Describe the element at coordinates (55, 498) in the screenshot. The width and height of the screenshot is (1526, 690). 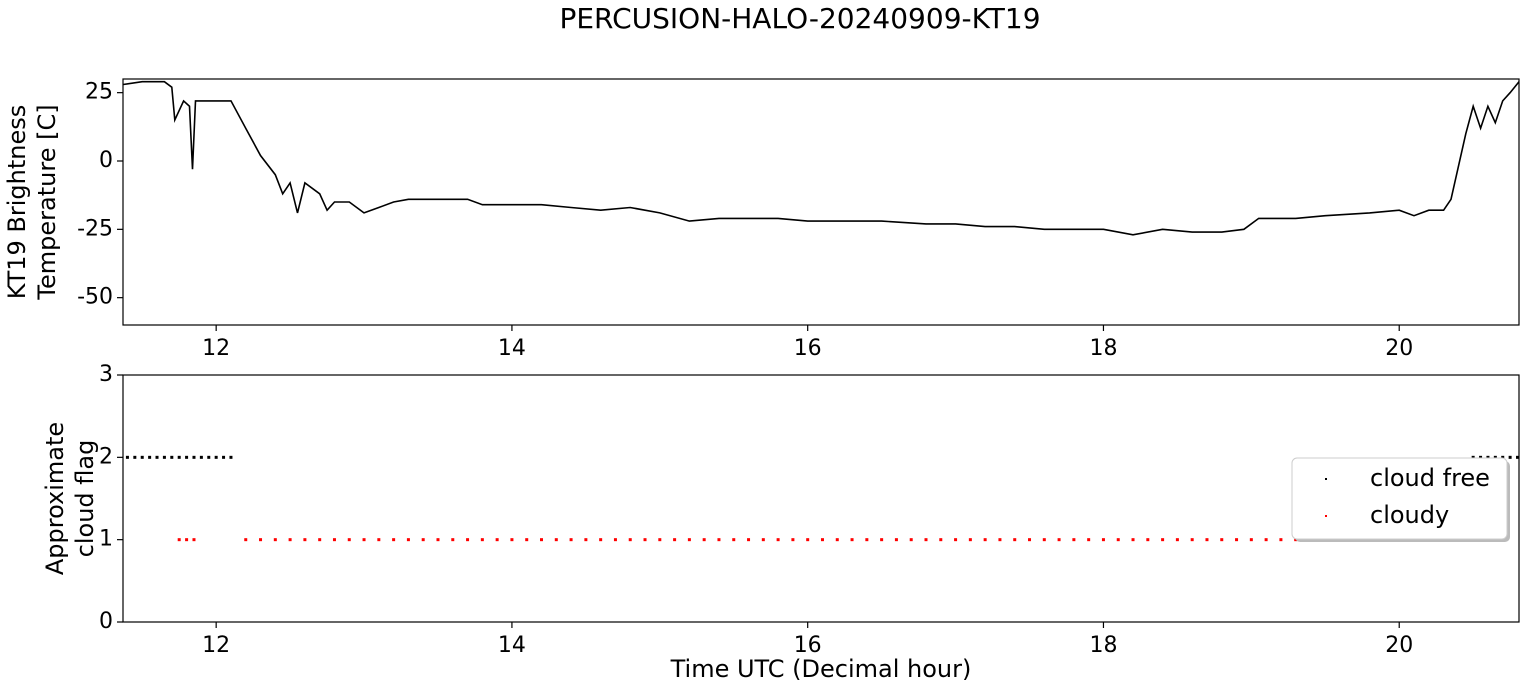
I see `y-axis-label: Approximate` at that location.